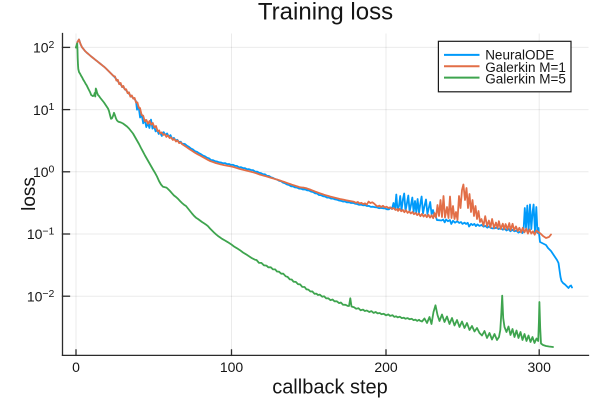  I want to click on svg-text: 0, so click(76, 367).